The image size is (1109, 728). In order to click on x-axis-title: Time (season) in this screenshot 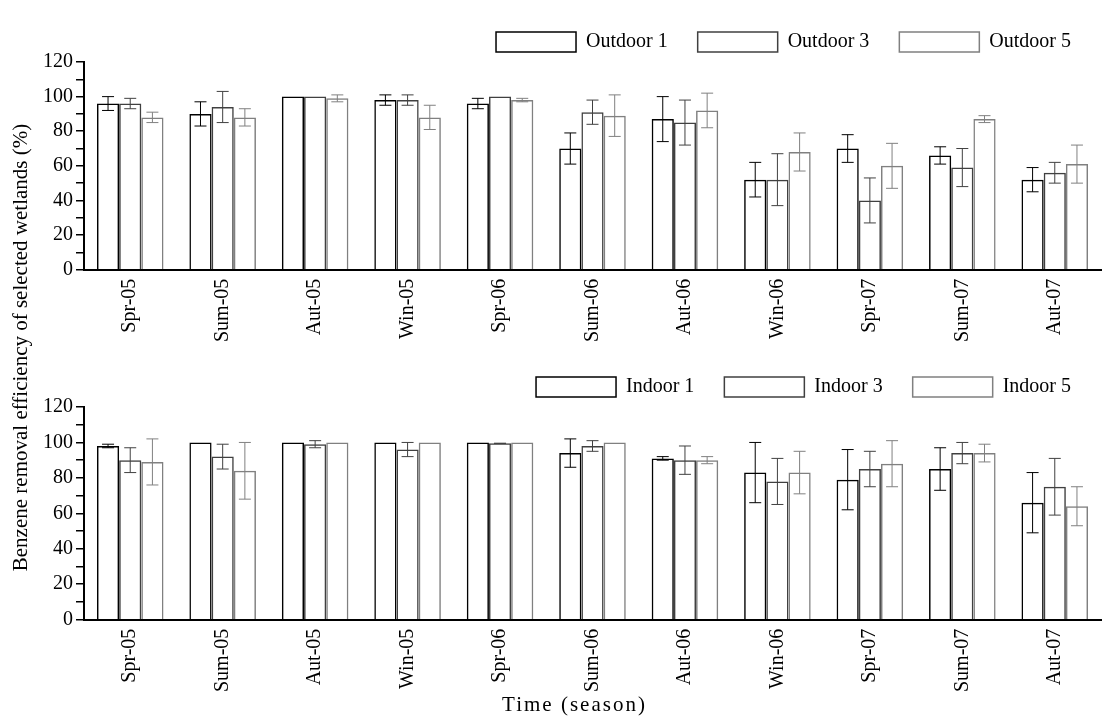, I will do `click(574, 704)`.